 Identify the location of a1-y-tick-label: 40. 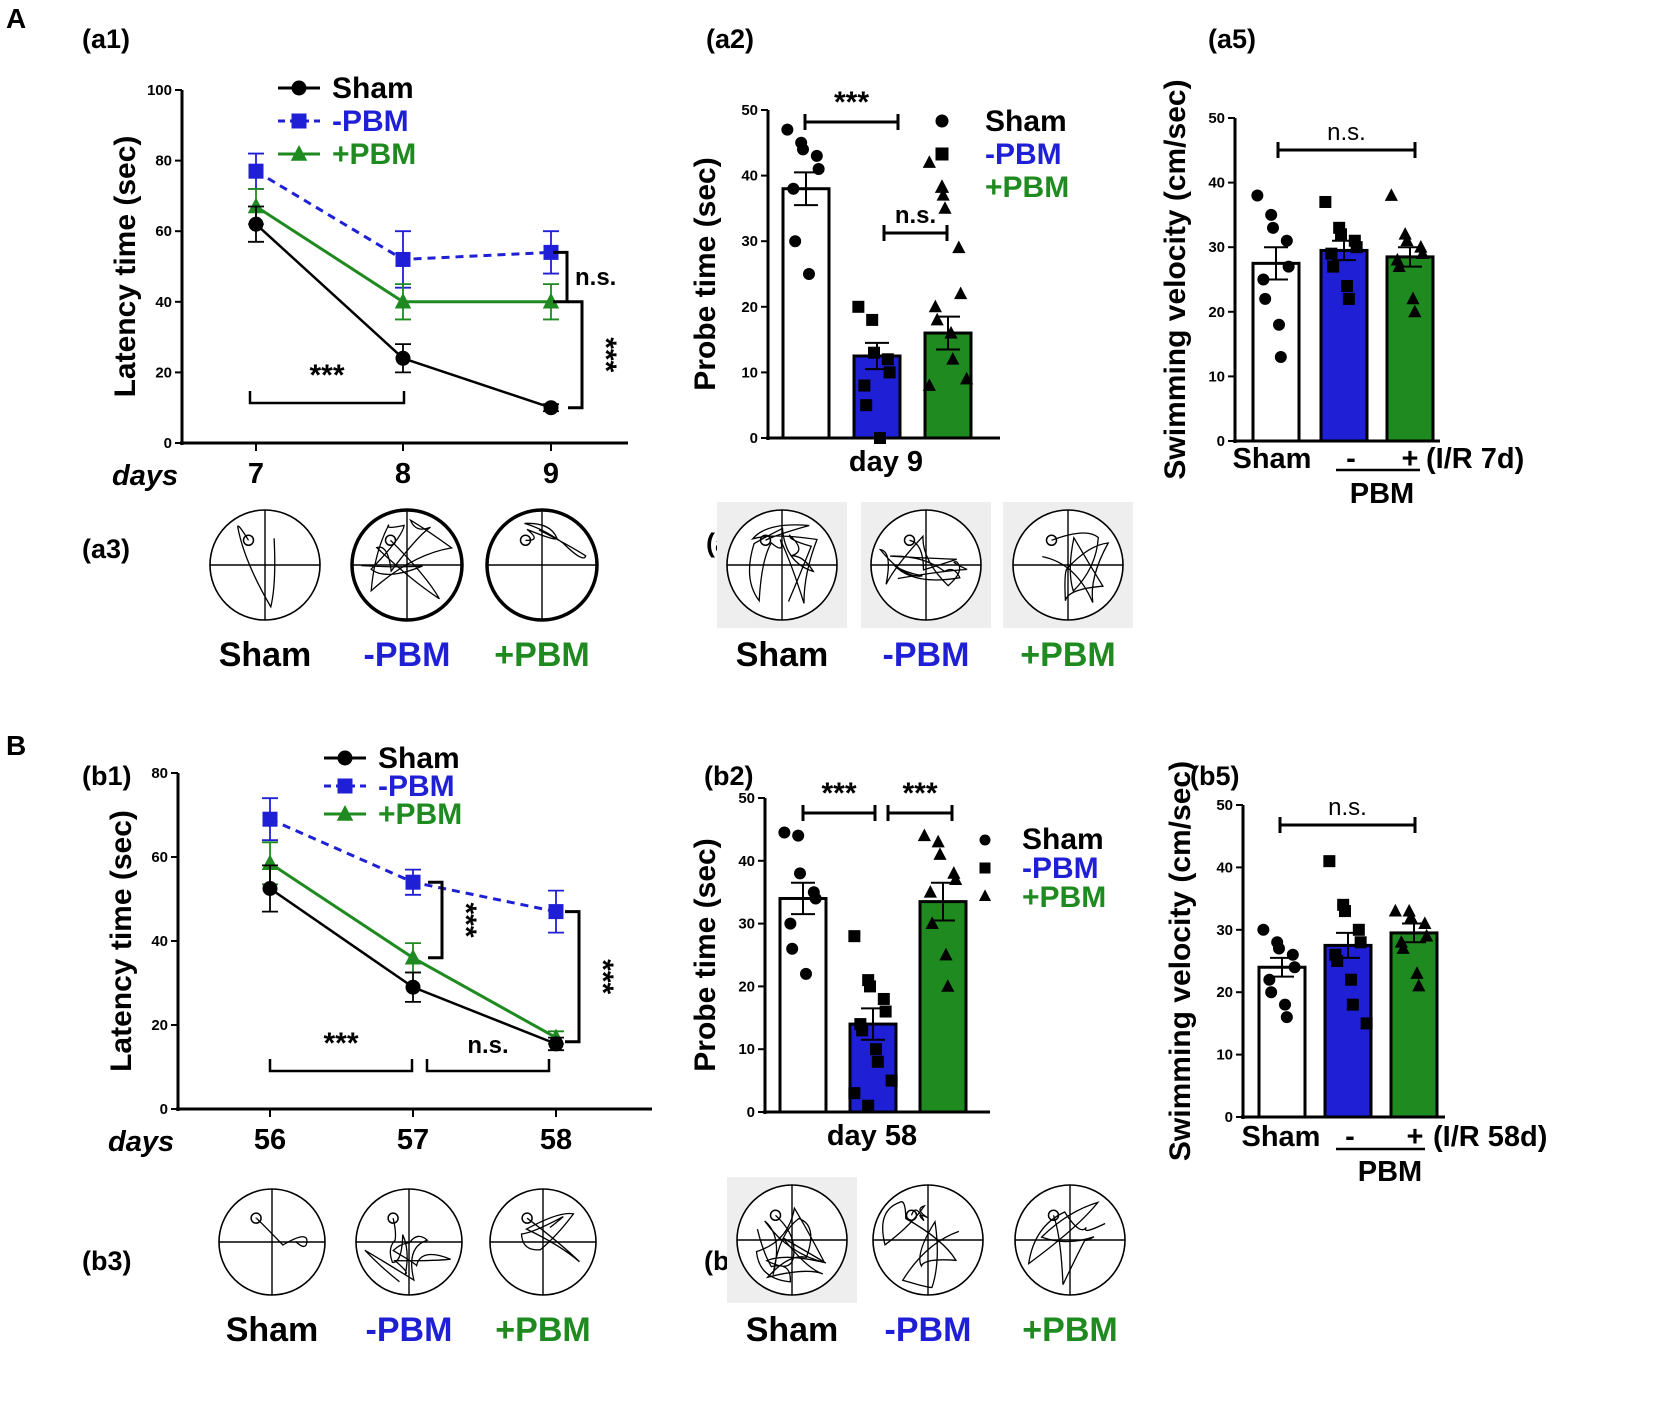
(163, 302).